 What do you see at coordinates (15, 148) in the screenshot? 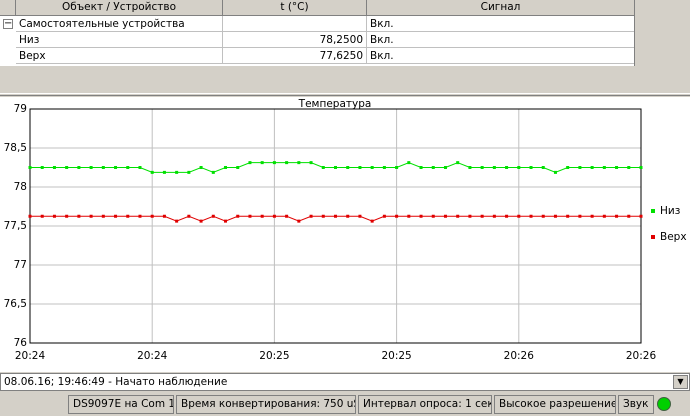
I see `y-tick-label: 78,5` at bounding box center [15, 148].